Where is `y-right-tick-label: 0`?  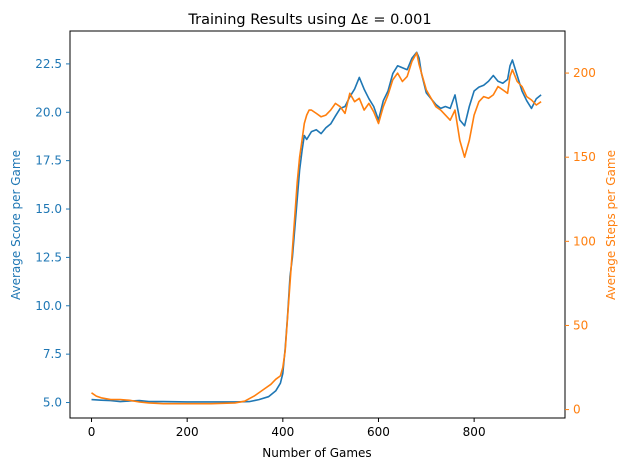 y-right-tick-label: 0 is located at coordinates (577, 410).